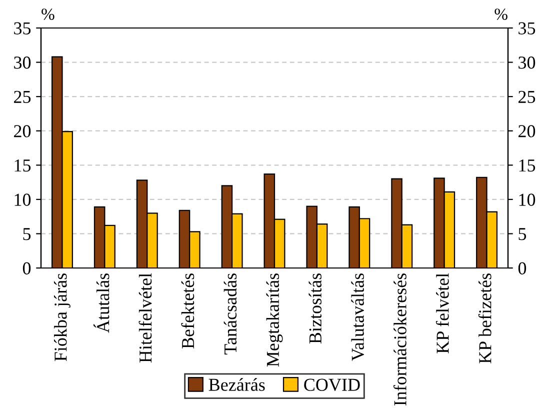 This screenshot has height=408, width=551. I want to click on x-tick-label: Megtakarítás, so click(274, 320).